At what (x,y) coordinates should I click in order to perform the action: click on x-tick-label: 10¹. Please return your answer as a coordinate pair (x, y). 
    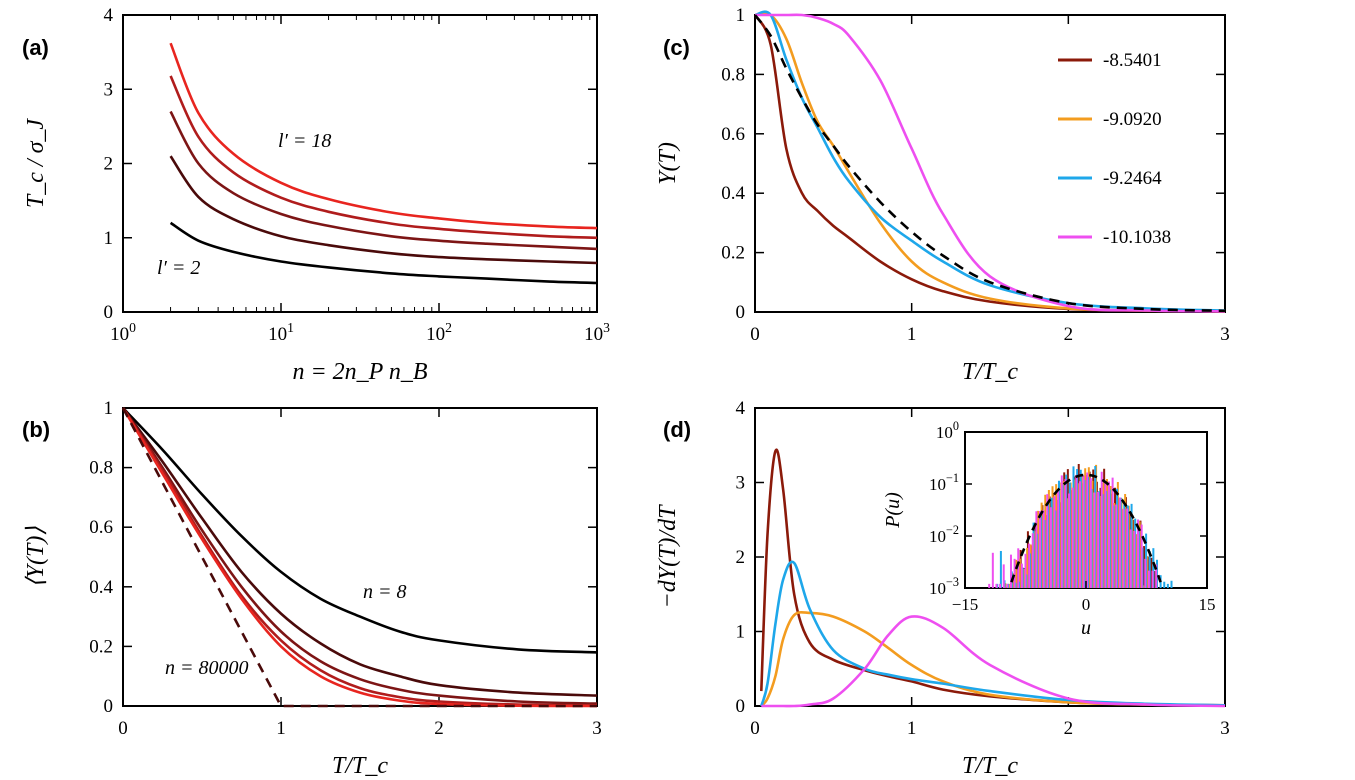
    Looking at the image, I should click on (281, 332).